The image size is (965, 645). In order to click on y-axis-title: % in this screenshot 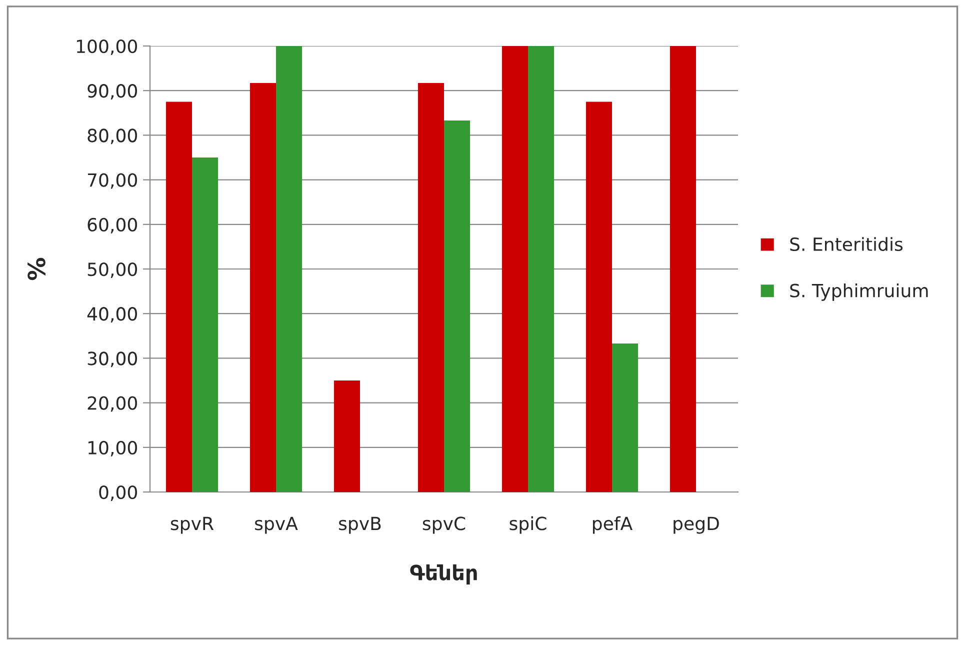, I will do `click(37, 269)`.